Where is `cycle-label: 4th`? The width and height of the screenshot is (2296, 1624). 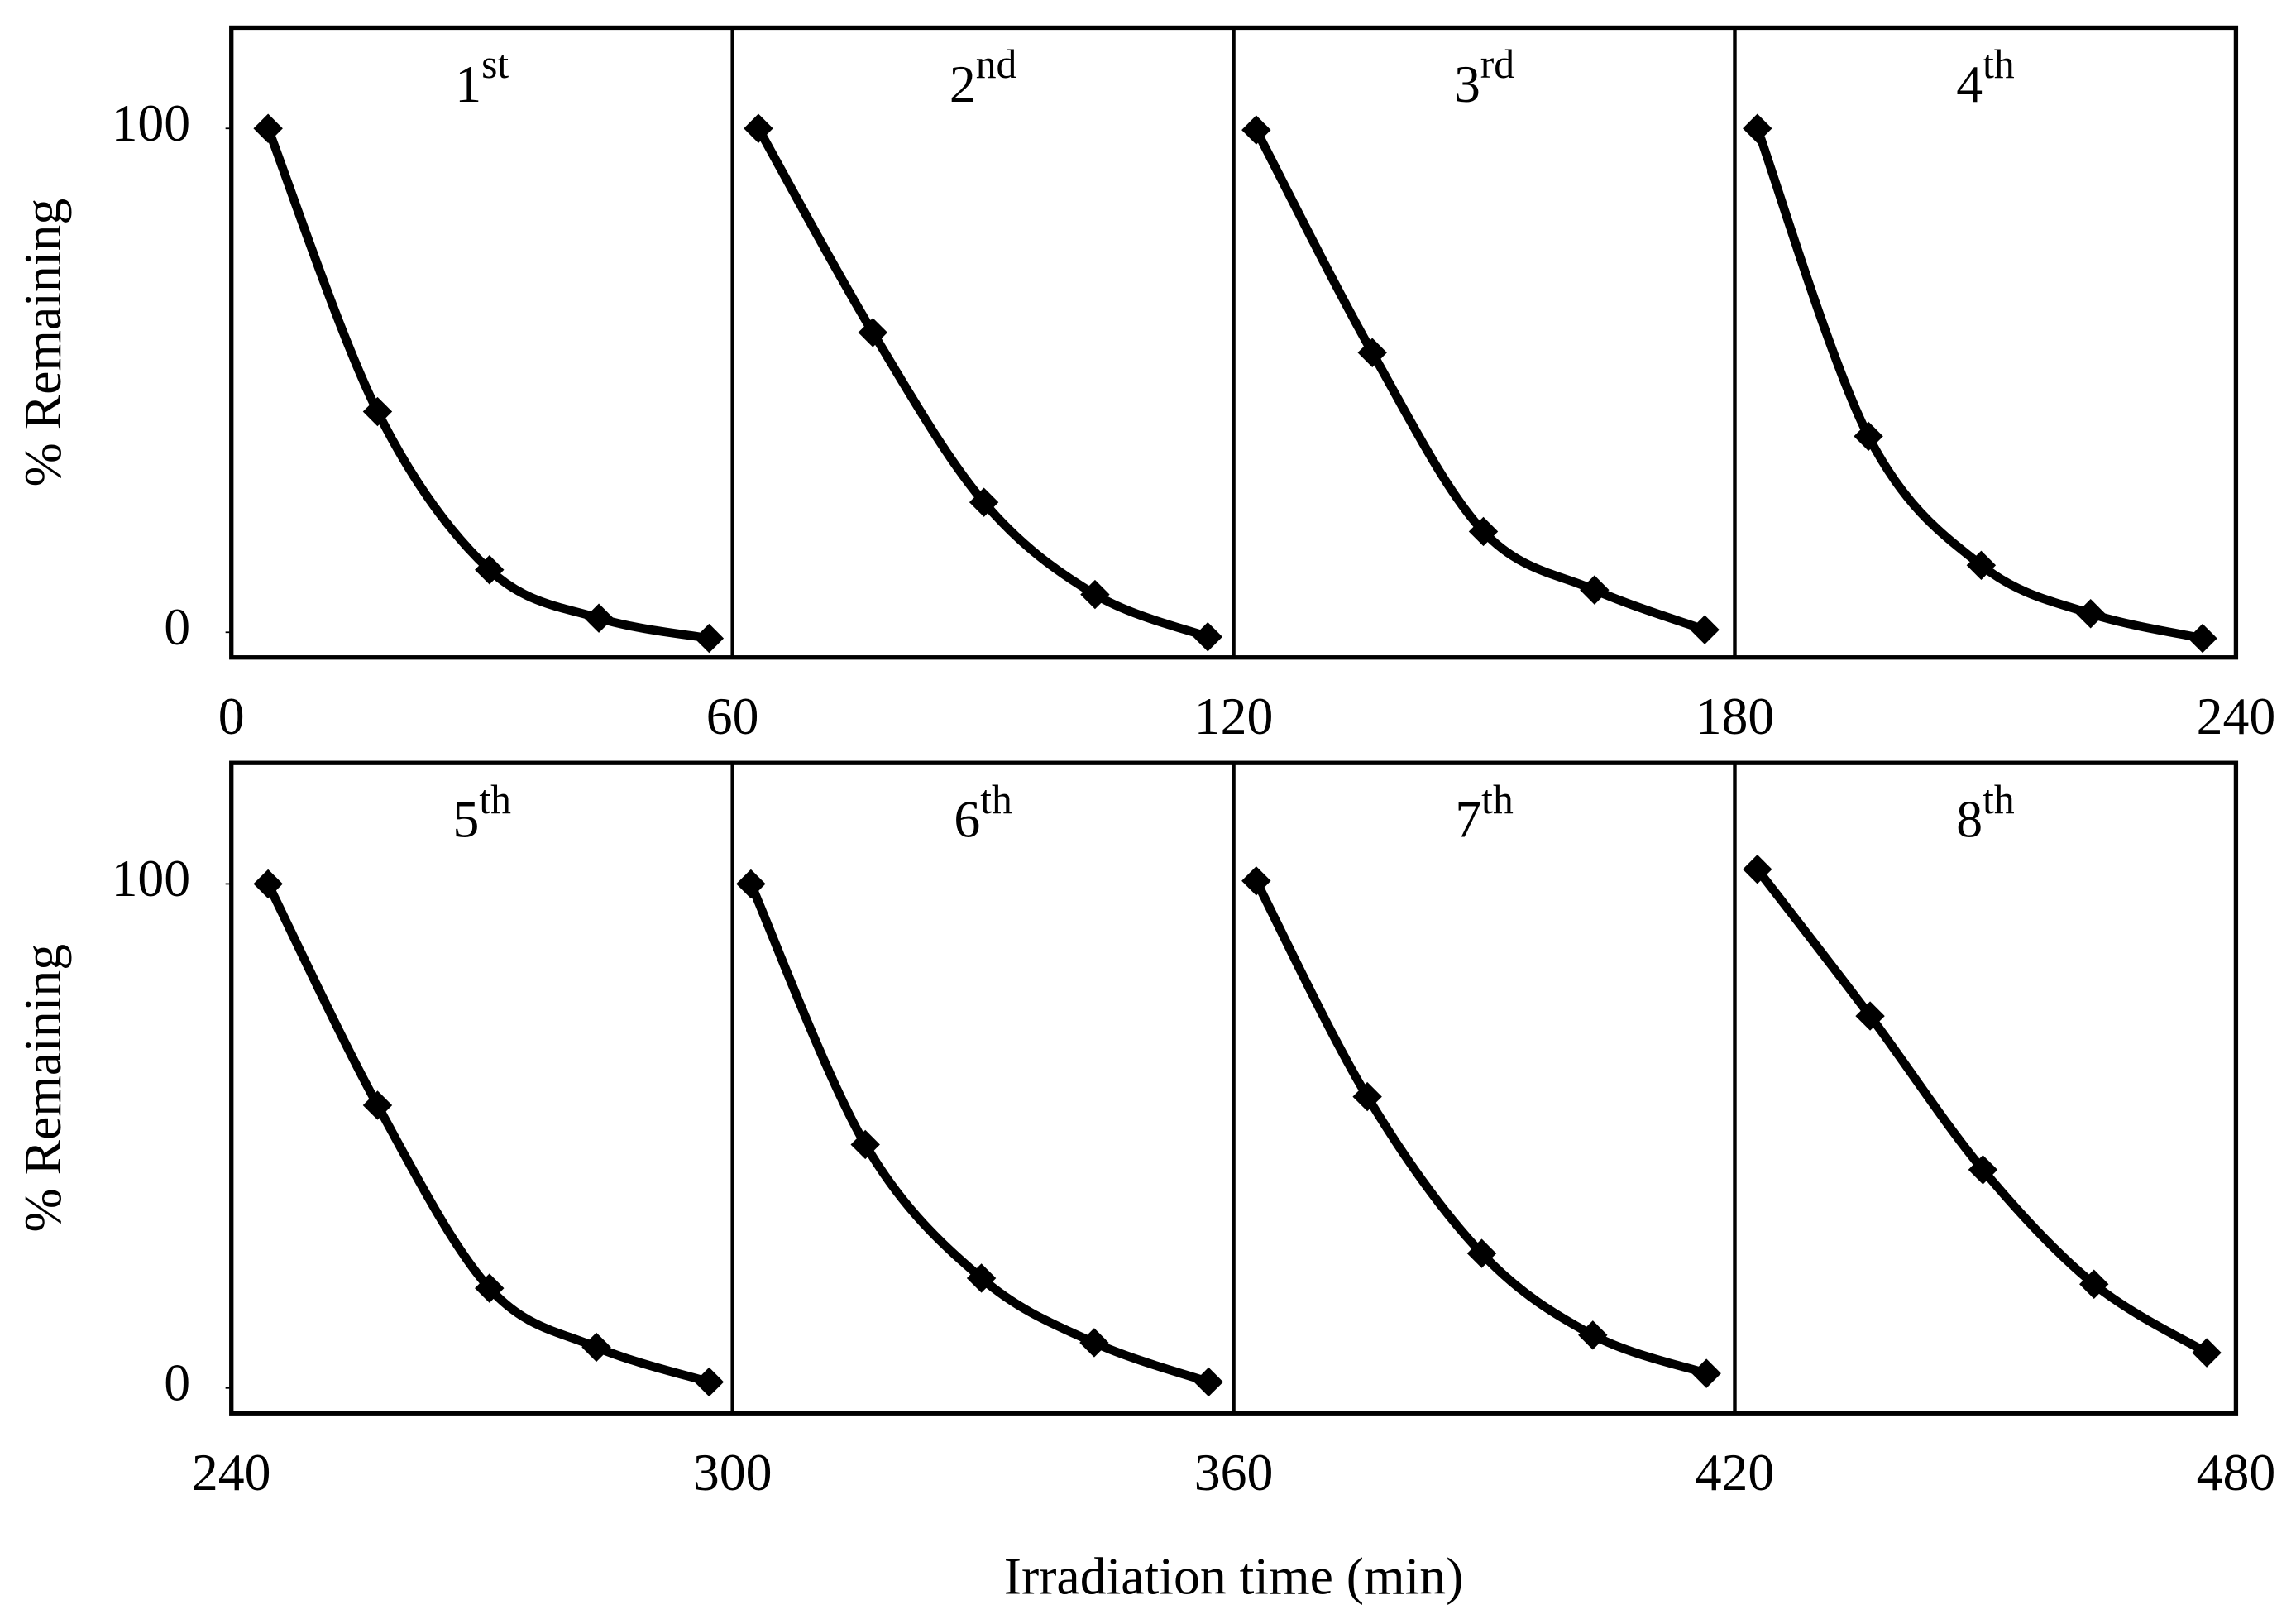
cycle-label: 4th is located at coordinates (1985, 77).